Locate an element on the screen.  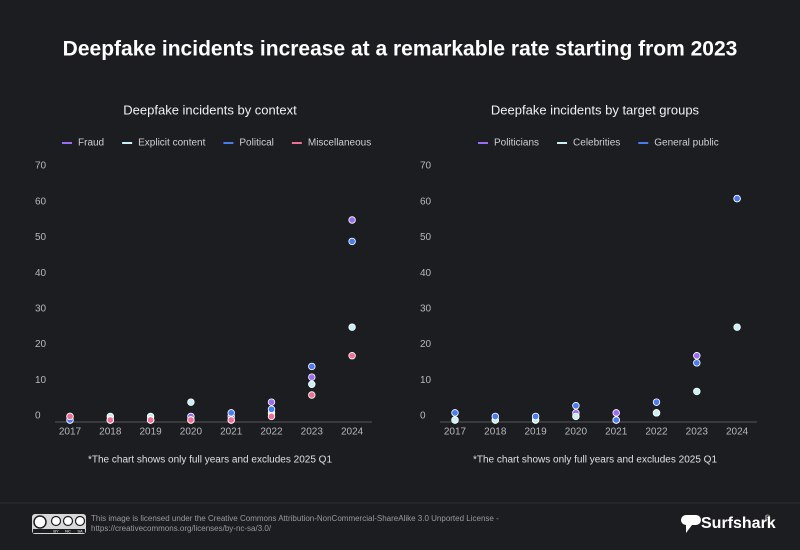
brand-name: Surfshark is located at coordinates (738, 523).